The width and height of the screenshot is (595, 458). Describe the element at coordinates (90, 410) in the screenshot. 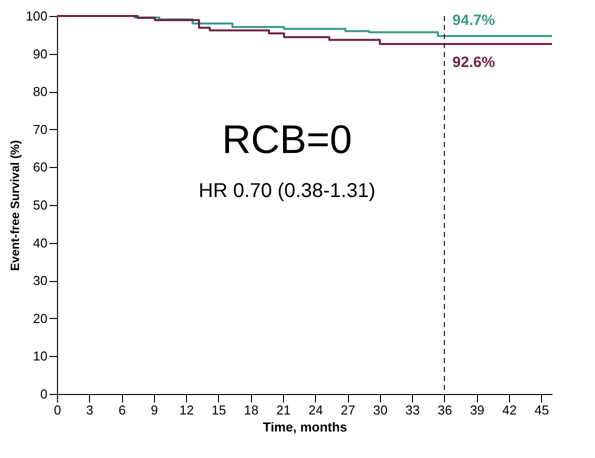

I see `x-tick-label: 3` at that location.